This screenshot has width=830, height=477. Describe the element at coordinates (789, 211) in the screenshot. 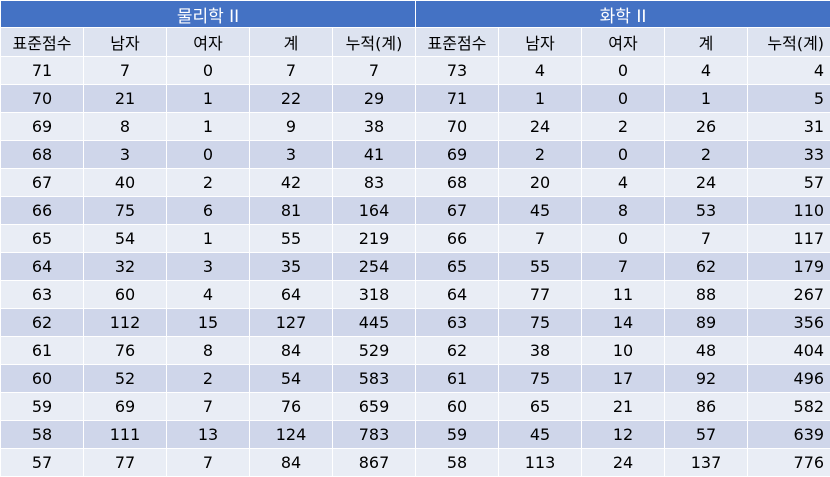

I see `cell-cumulative: 110` at that location.